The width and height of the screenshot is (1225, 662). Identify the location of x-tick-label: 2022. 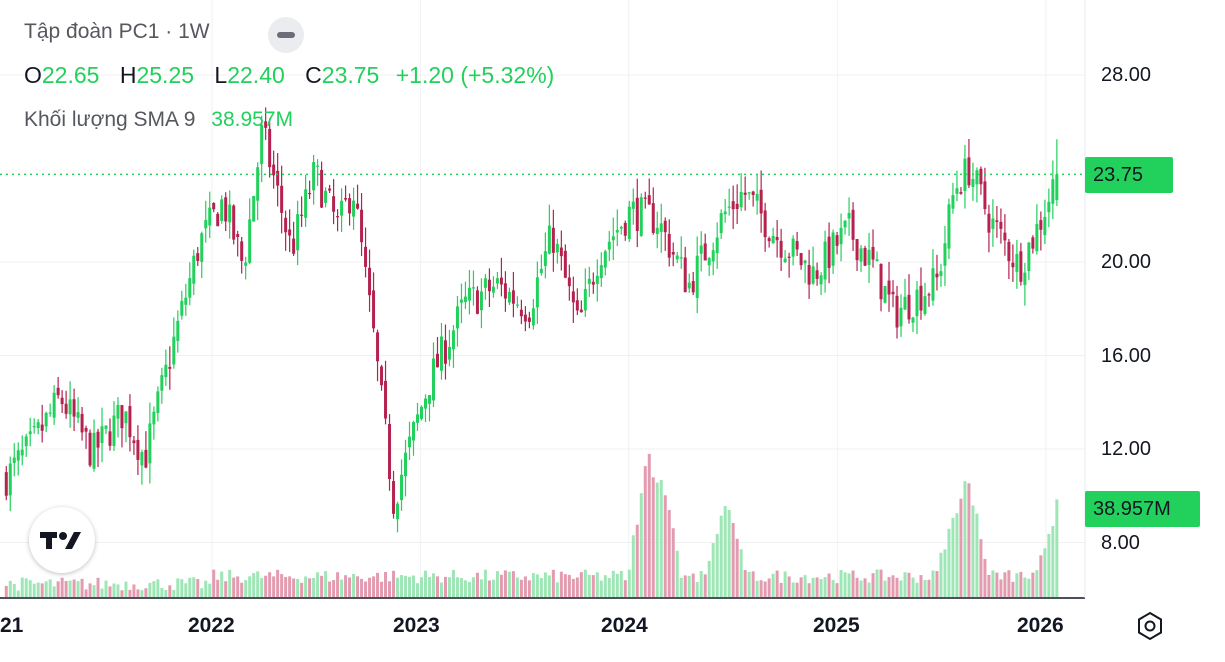
(211, 625).